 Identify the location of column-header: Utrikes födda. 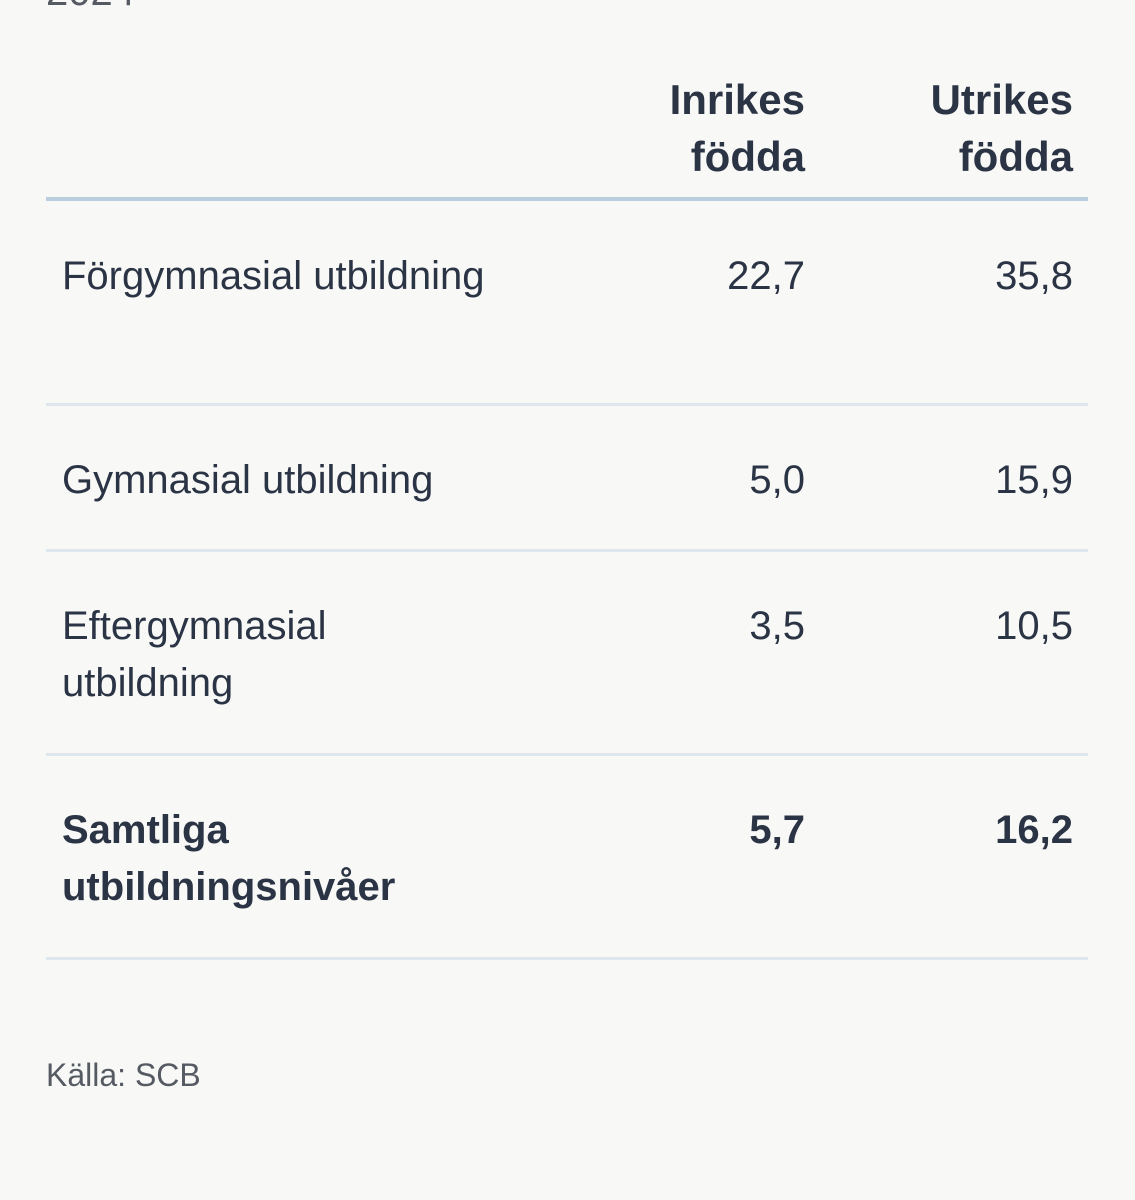
(1001, 128).